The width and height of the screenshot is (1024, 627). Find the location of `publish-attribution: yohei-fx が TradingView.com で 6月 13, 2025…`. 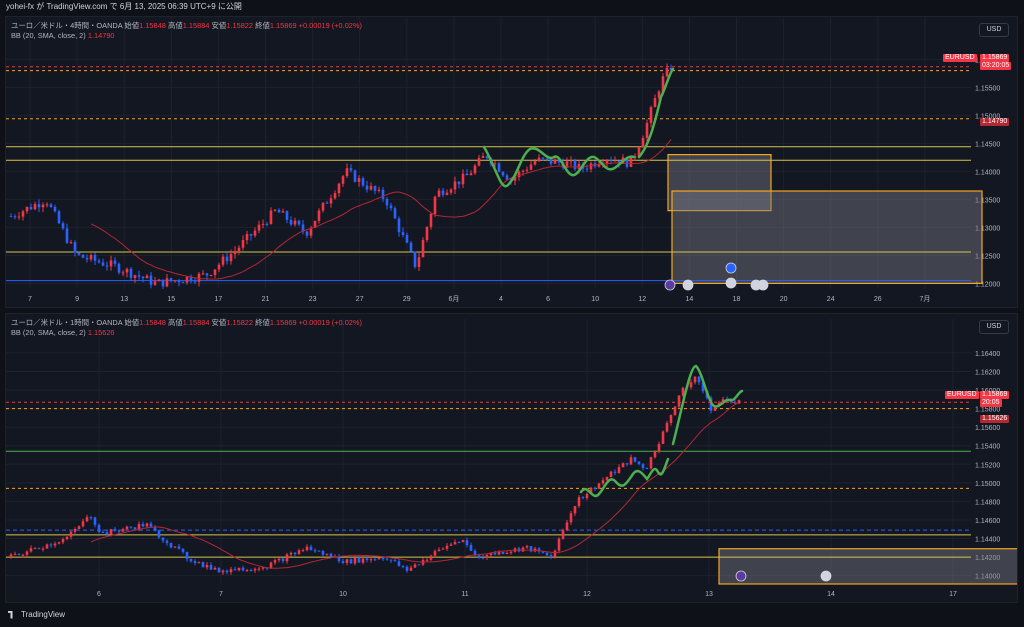

publish-attribution: yohei-fx が TradingView.com で 6月 13, 2025… is located at coordinates (124, 6).